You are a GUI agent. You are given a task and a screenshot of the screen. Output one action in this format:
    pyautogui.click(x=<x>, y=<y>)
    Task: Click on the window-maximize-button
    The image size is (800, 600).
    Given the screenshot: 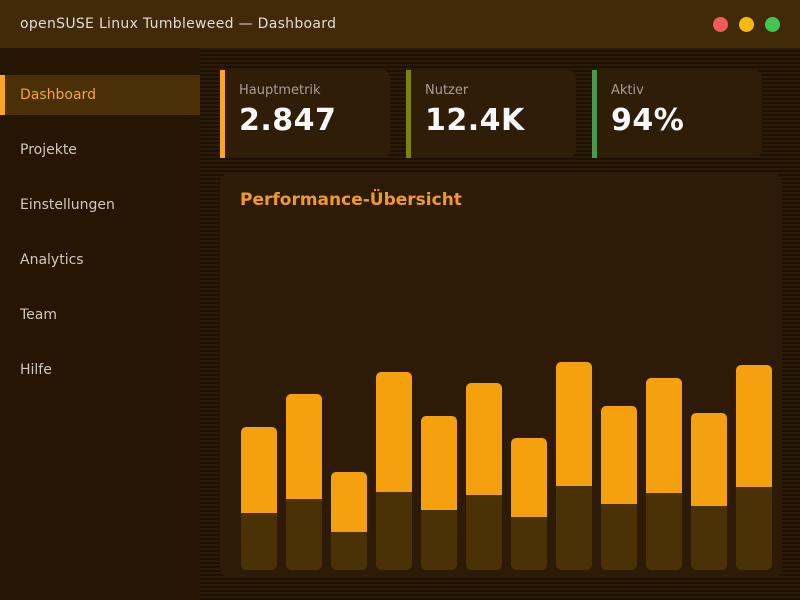 What is the action you would take?
    pyautogui.click(x=772, y=24)
    